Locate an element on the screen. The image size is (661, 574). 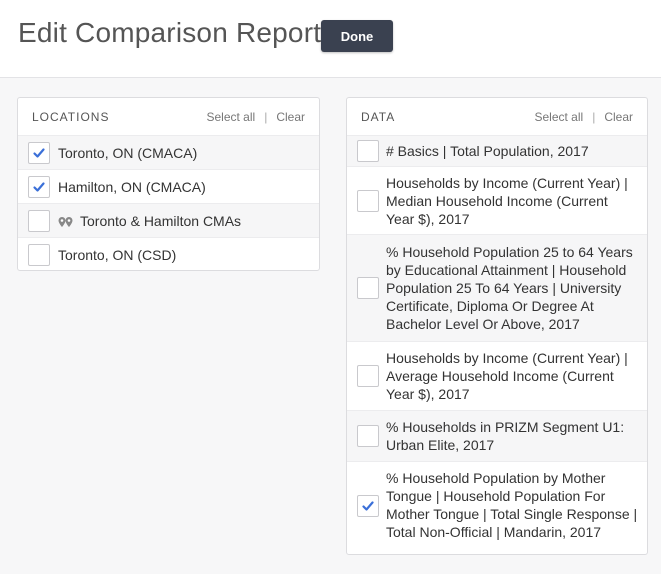
location-item: Toronto & Hamilton CMAs is located at coordinates (168, 220).